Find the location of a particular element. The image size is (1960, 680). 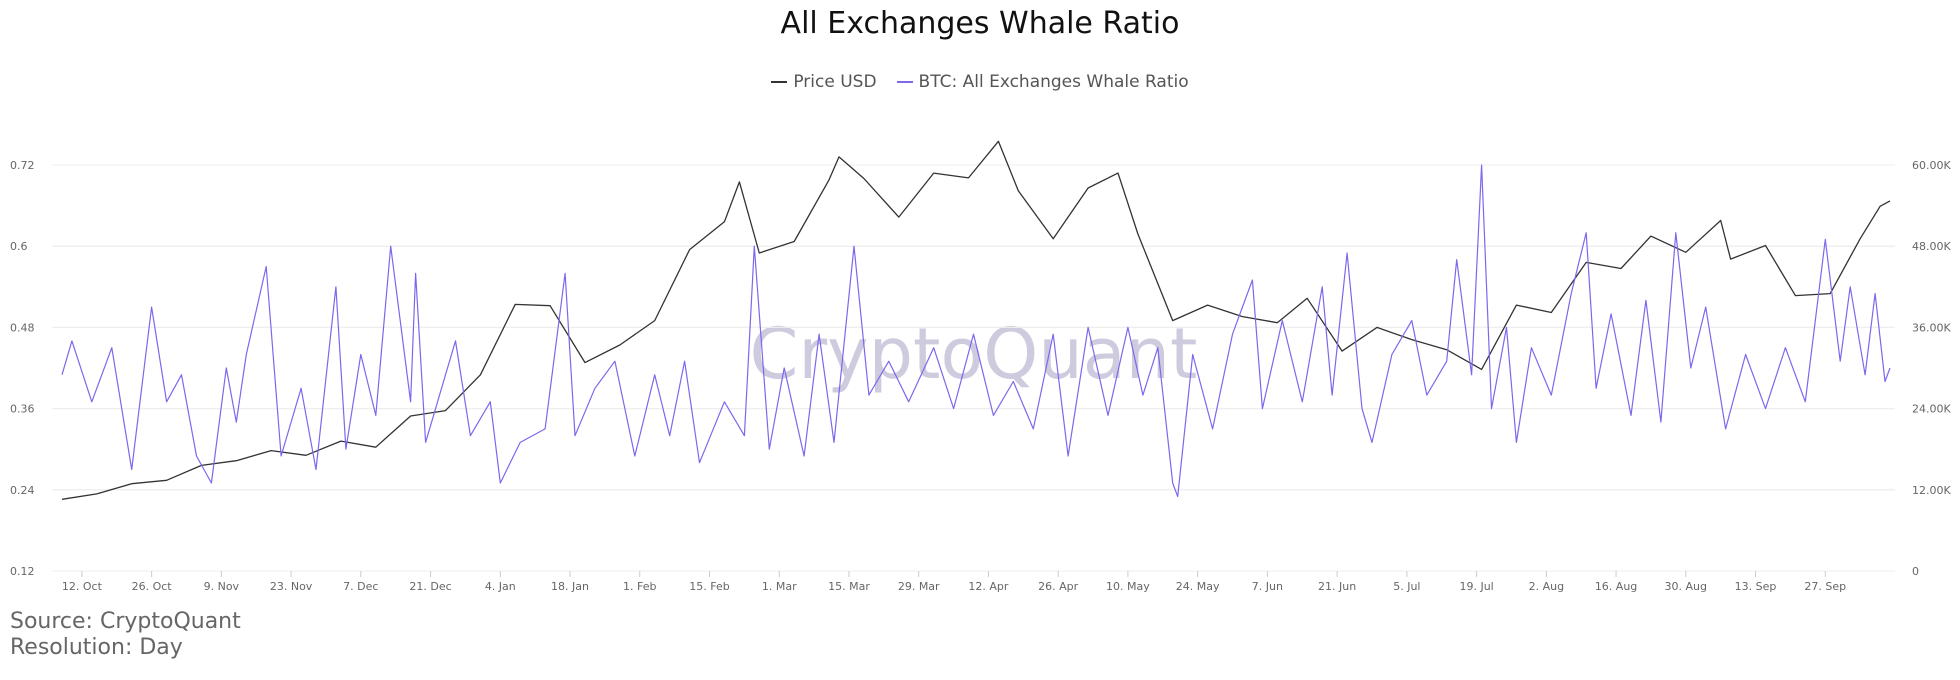

x-tick-label: 13. Sep is located at coordinates (1756, 586).